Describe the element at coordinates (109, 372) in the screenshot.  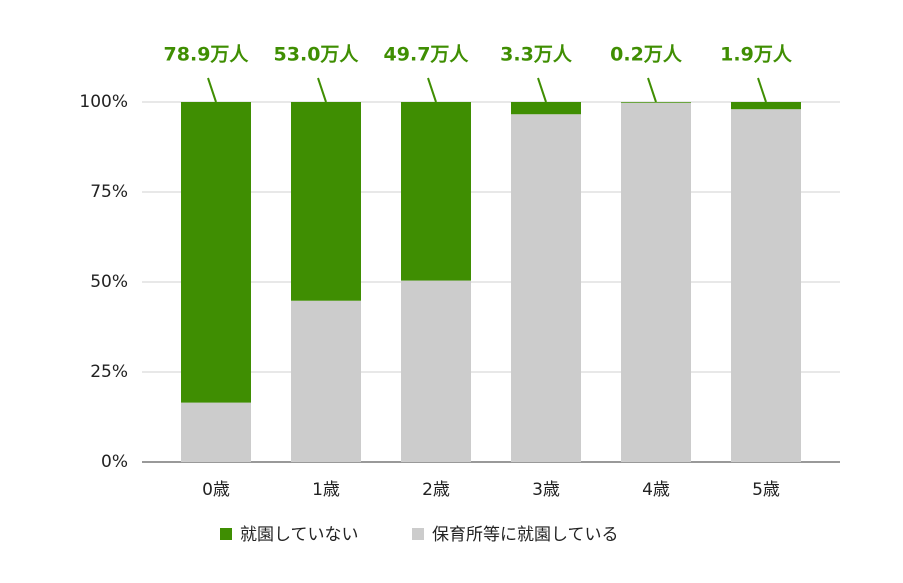
I see `y-tick-label: 25%` at that location.